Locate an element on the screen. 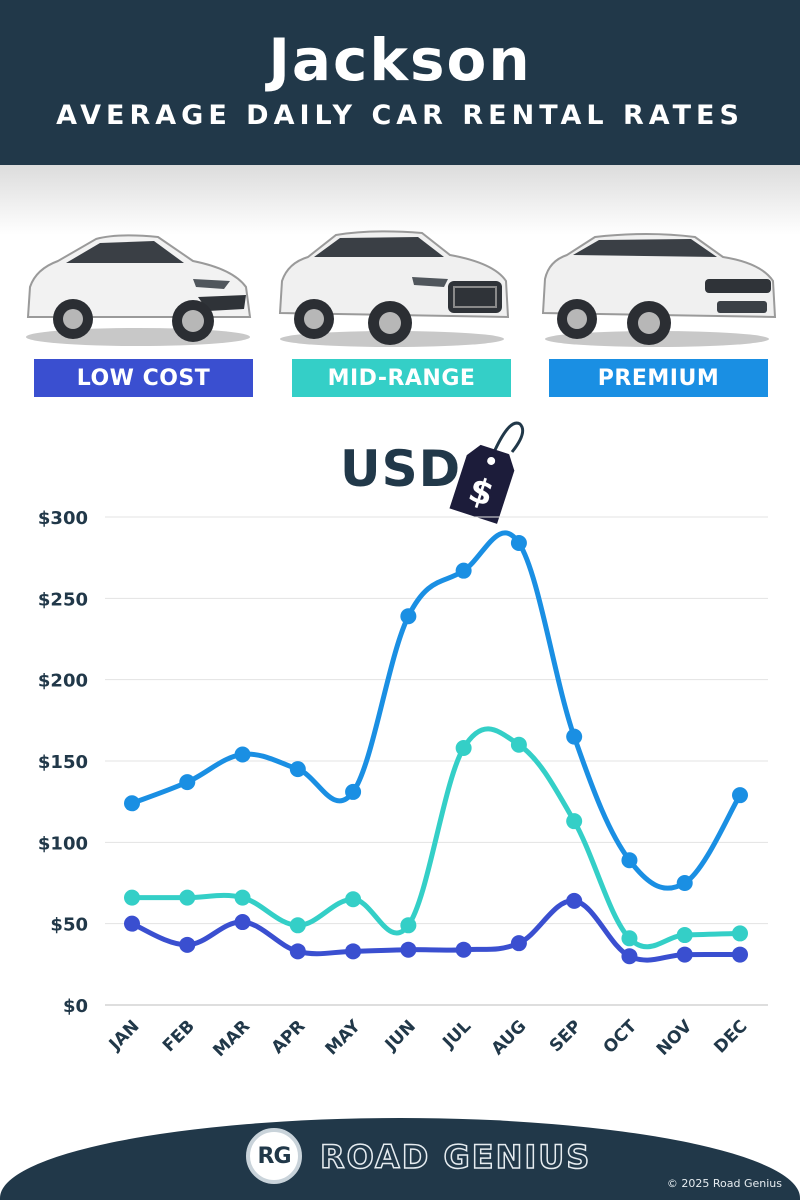 Image resolution: width=800 pixels, height=1200 pixels. range-rover-suv-car-icon is located at coordinates (657, 287).